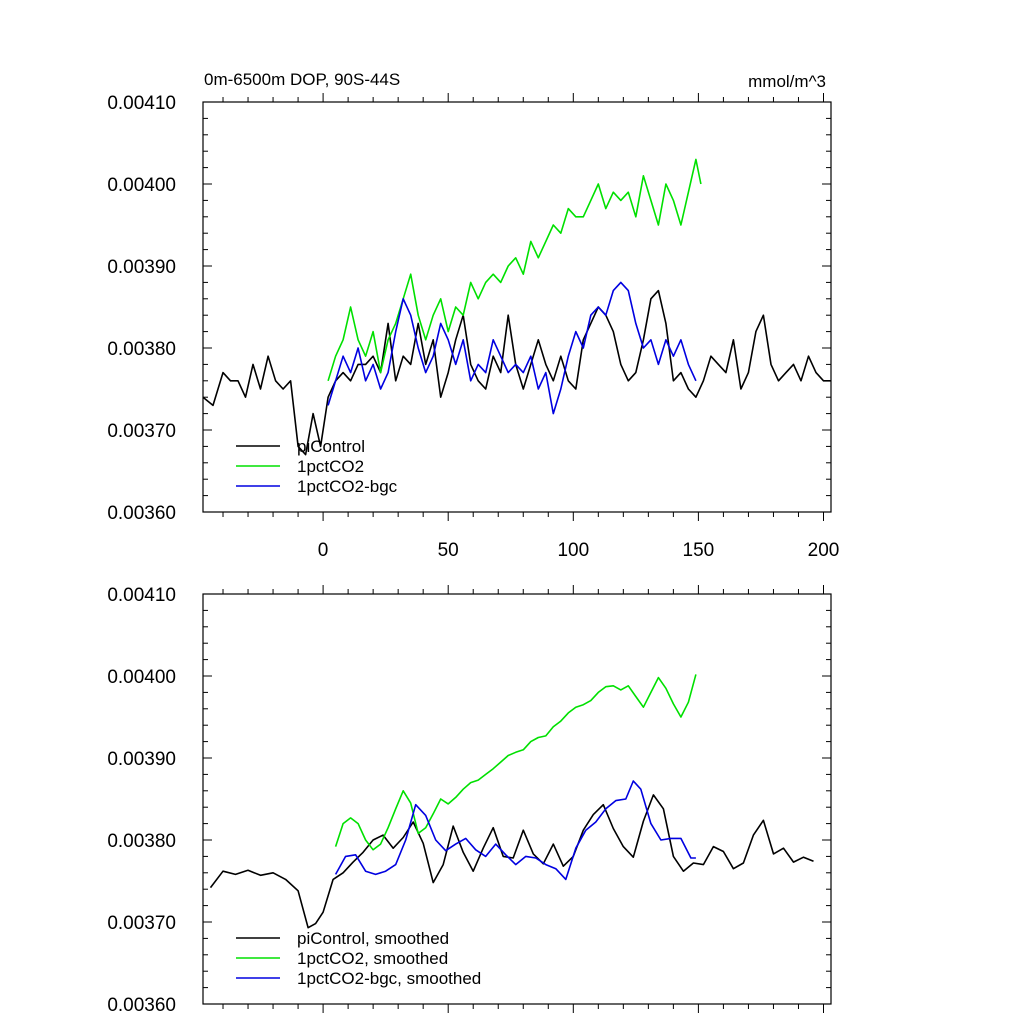 This screenshot has height=1024, width=1024. I want to click on x-tick-label: 200, so click(824, 550).